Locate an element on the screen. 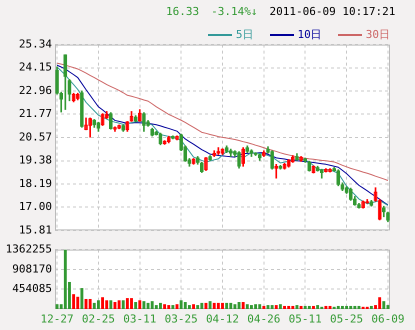  y-tick-label: 454085 is located at coordinates (32, 289).